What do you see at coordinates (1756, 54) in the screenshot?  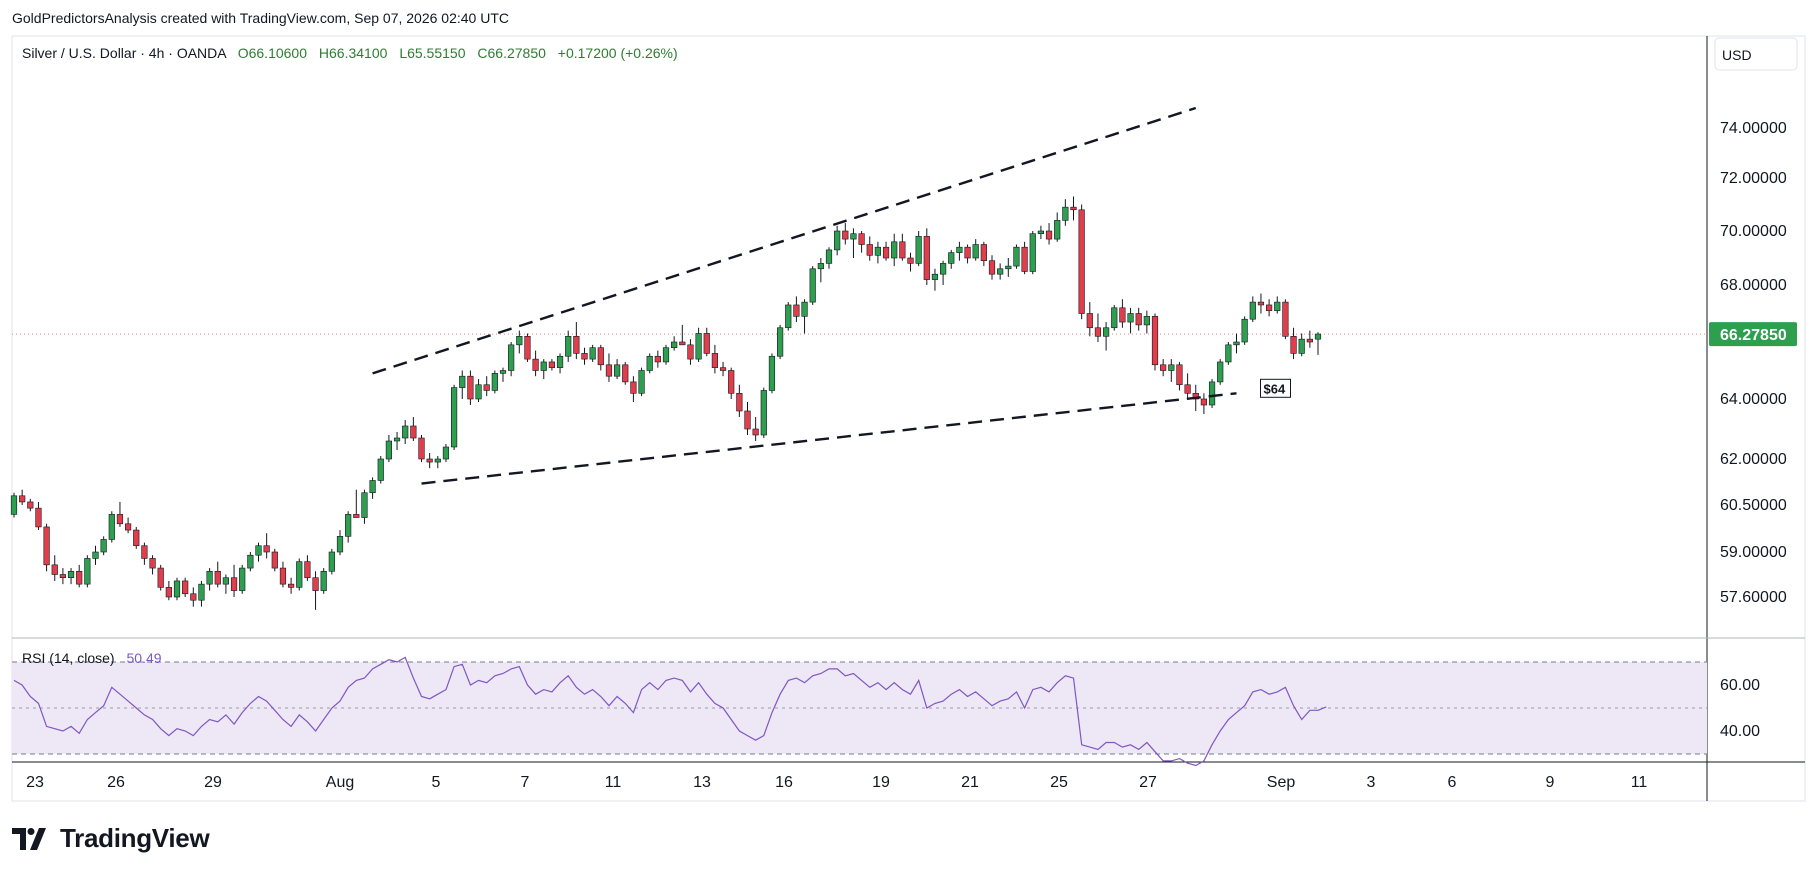 I see `currency-button` at bounding box center [1756, 54].